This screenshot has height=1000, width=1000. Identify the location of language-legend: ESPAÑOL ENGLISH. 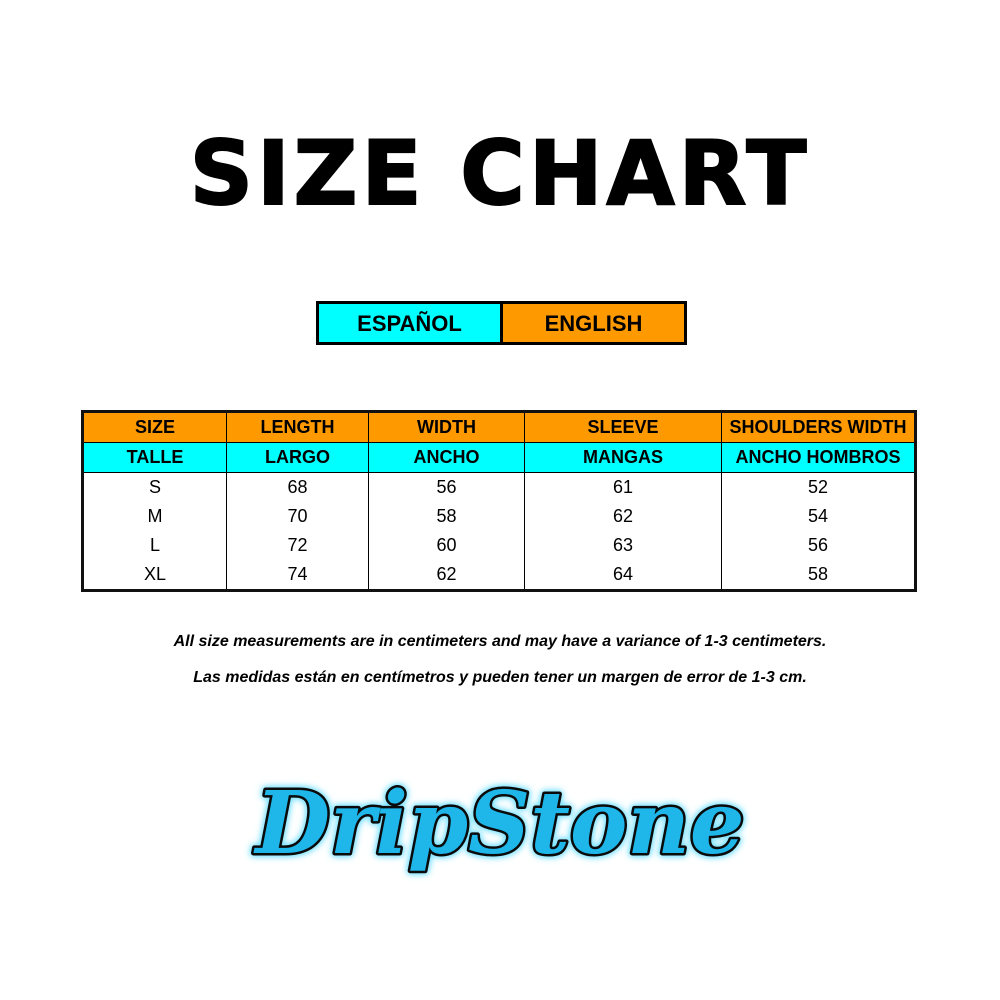
(501, 323).